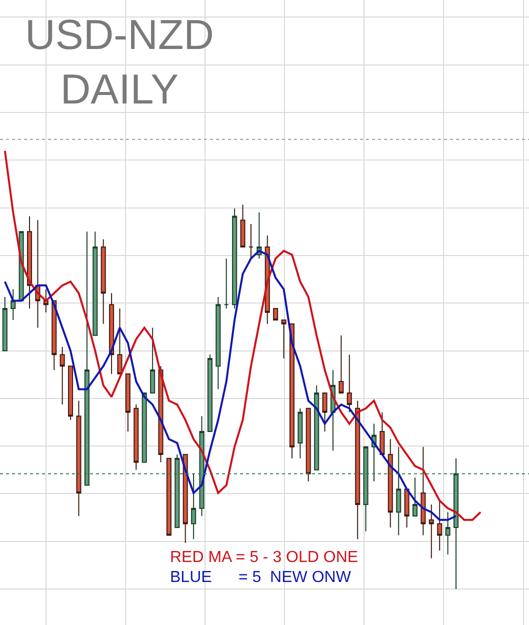 This screenshot has height=625, width=529. I want to click on annotation: RED MA = 5 - 3 OLD ONE, so click(264, 557).